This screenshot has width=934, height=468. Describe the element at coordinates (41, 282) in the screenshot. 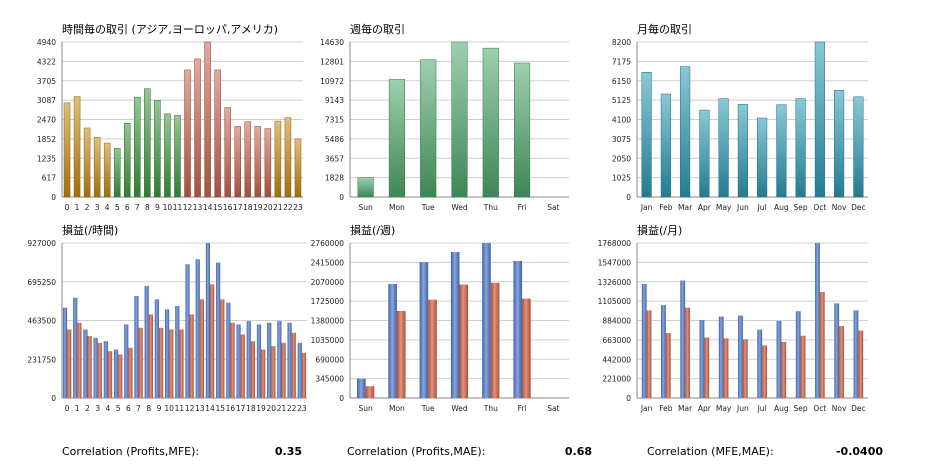

I see `y-tick-label: 695250` at that location.